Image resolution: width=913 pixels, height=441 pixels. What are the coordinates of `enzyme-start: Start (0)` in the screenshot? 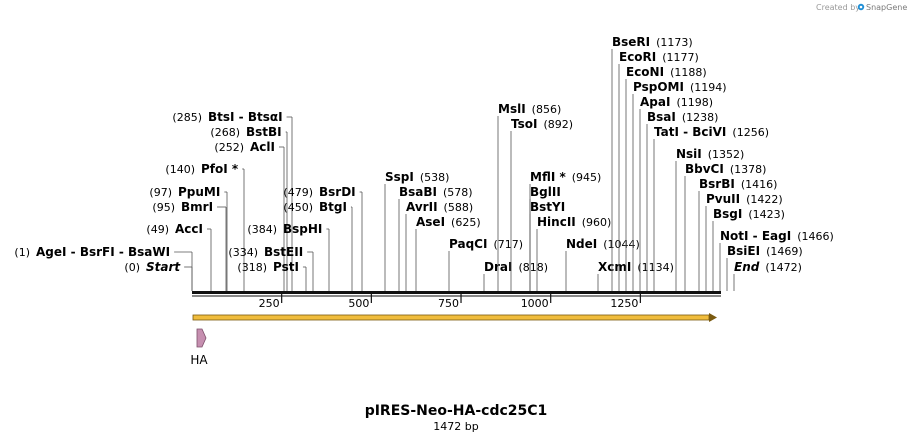 It's located at (158, 275).